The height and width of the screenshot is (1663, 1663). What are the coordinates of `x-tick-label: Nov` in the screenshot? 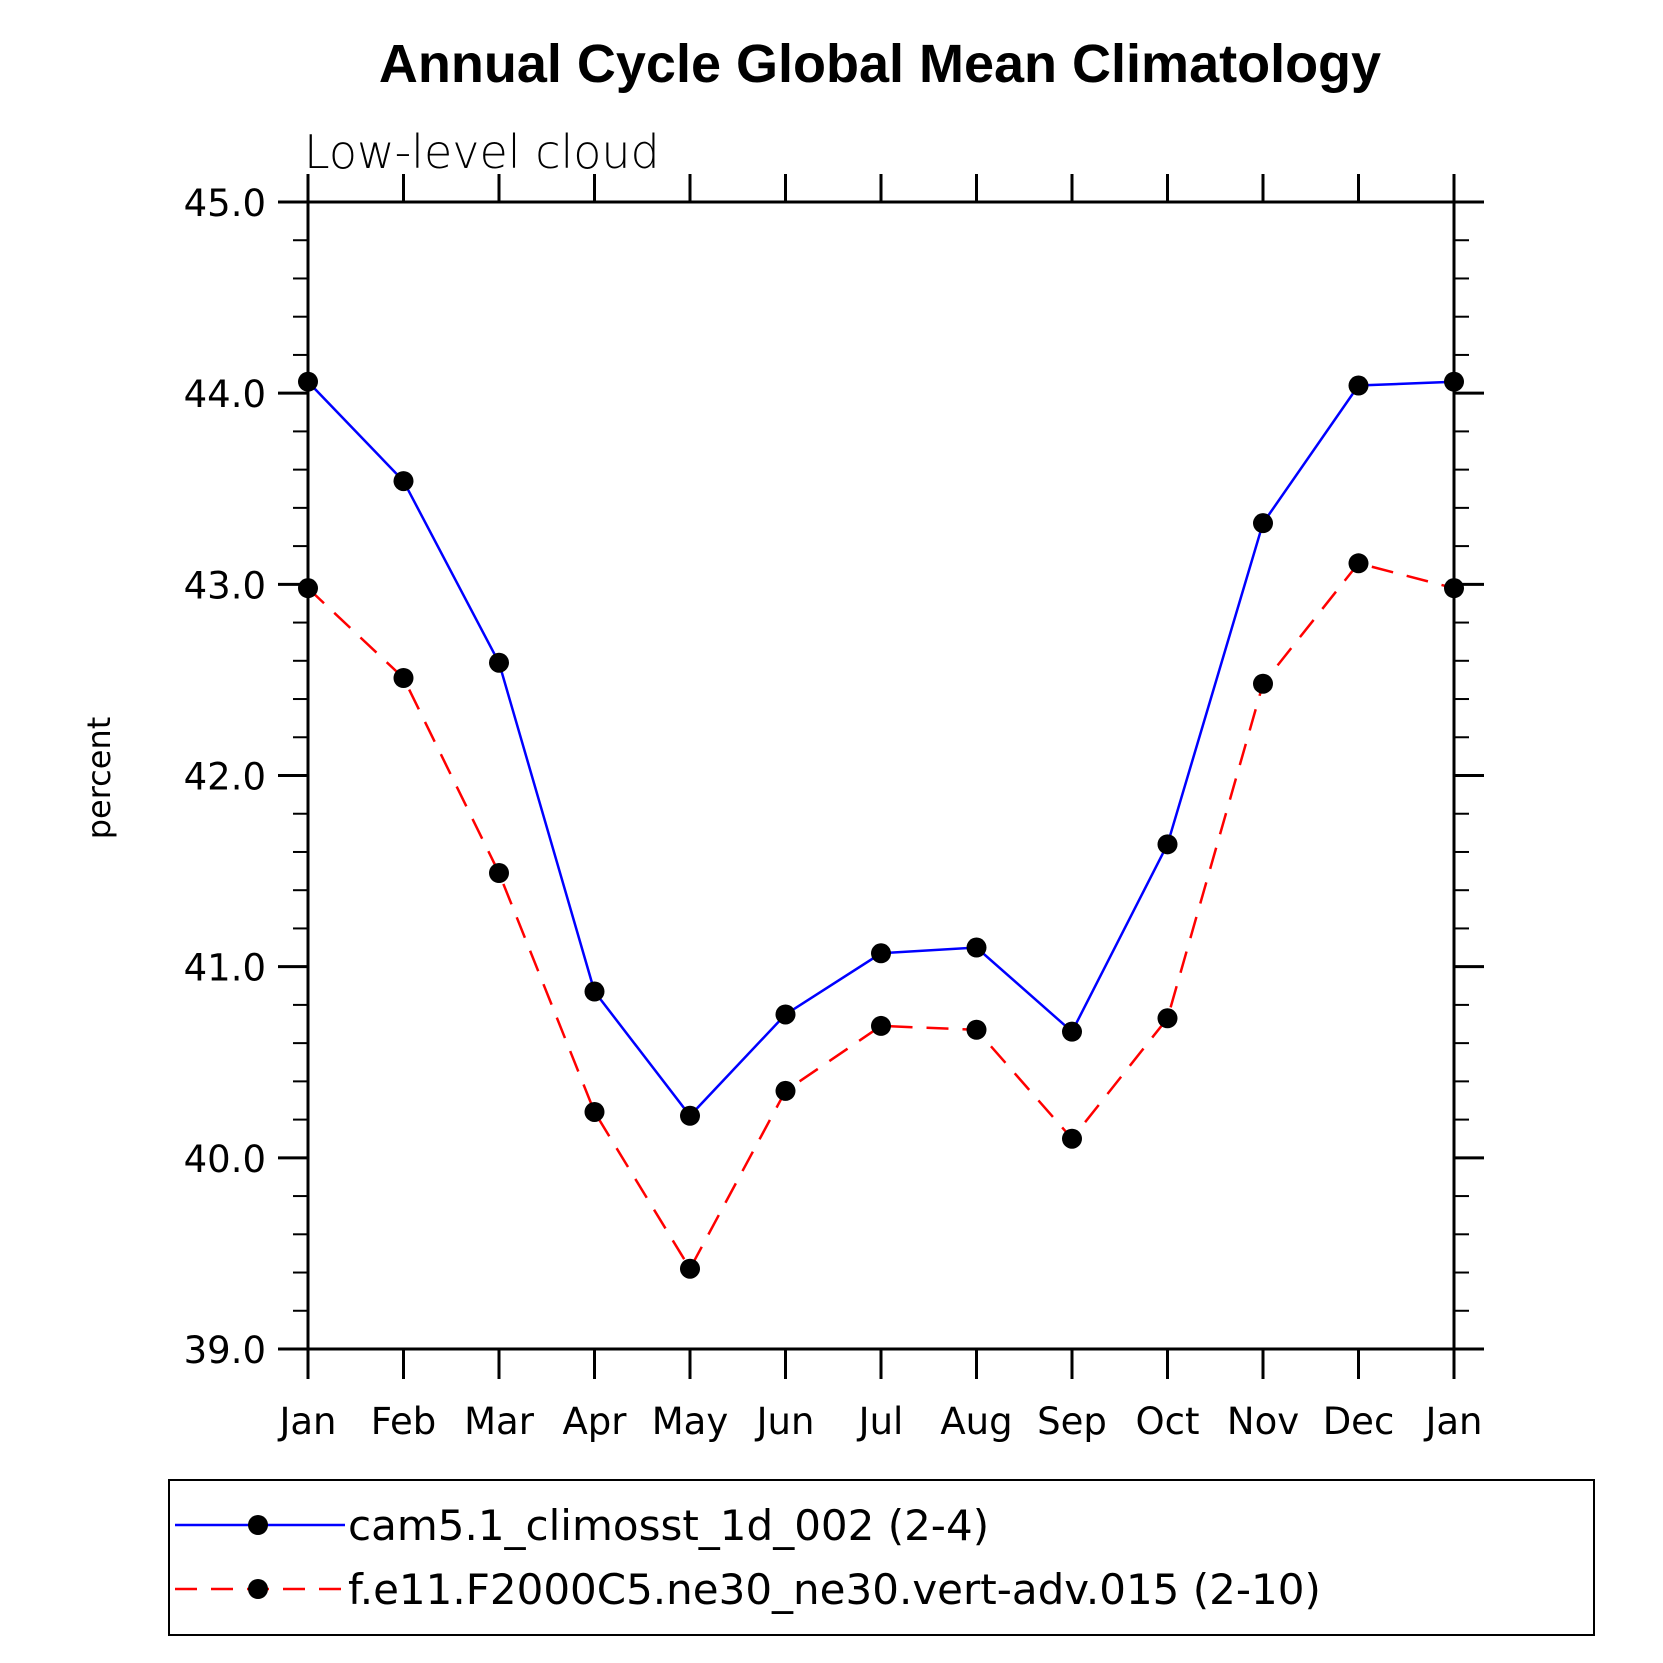 It's located at (1263, 1421).